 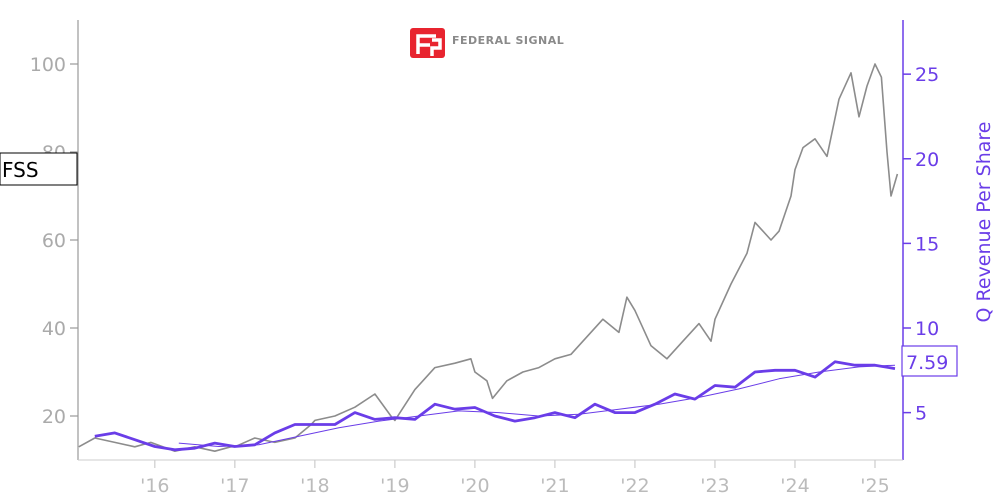 I want to click on ticker-box: FSS, so click(x=39, y=169).